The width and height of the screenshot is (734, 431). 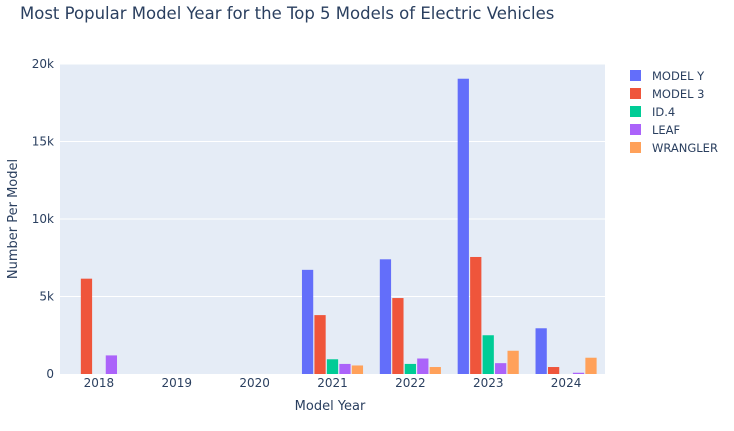 I want to click on bar-model-3-2018, so click(x=86, y=326).